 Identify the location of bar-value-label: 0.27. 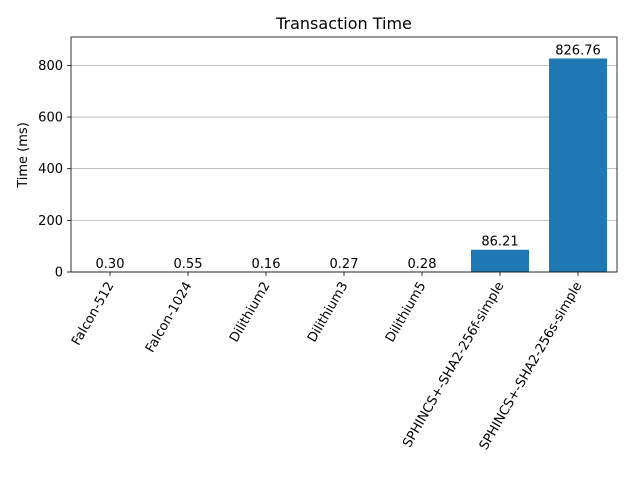
(344, 264).